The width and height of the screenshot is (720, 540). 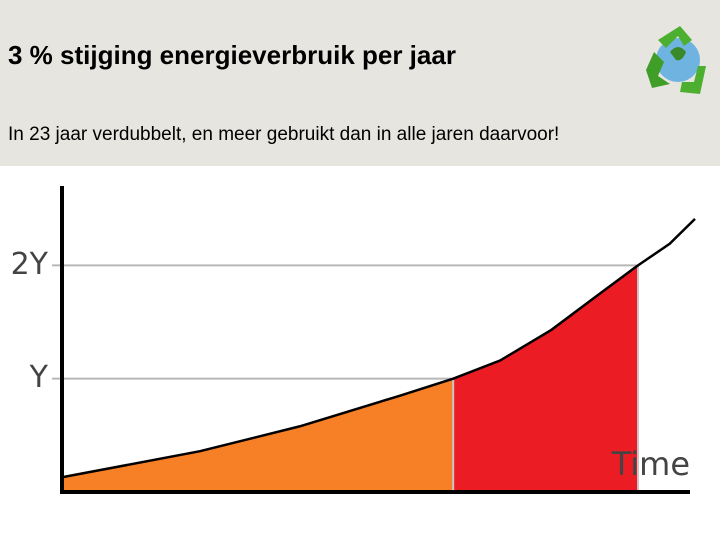 I want to click on recycle-icon, so click(x=676, y=60).